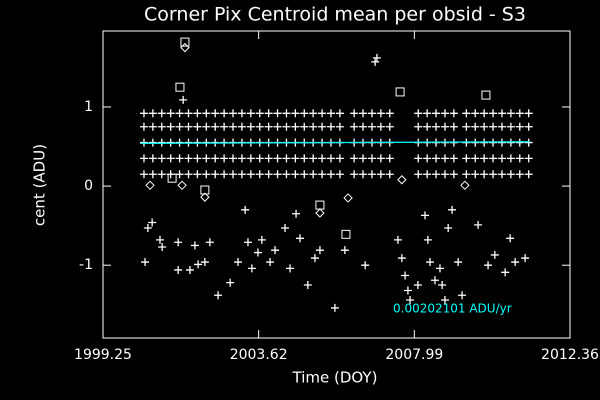  Describe the element at coordinates (570, 355) in the screenshot. I see `x-tick-label: 2012.36` at that location.